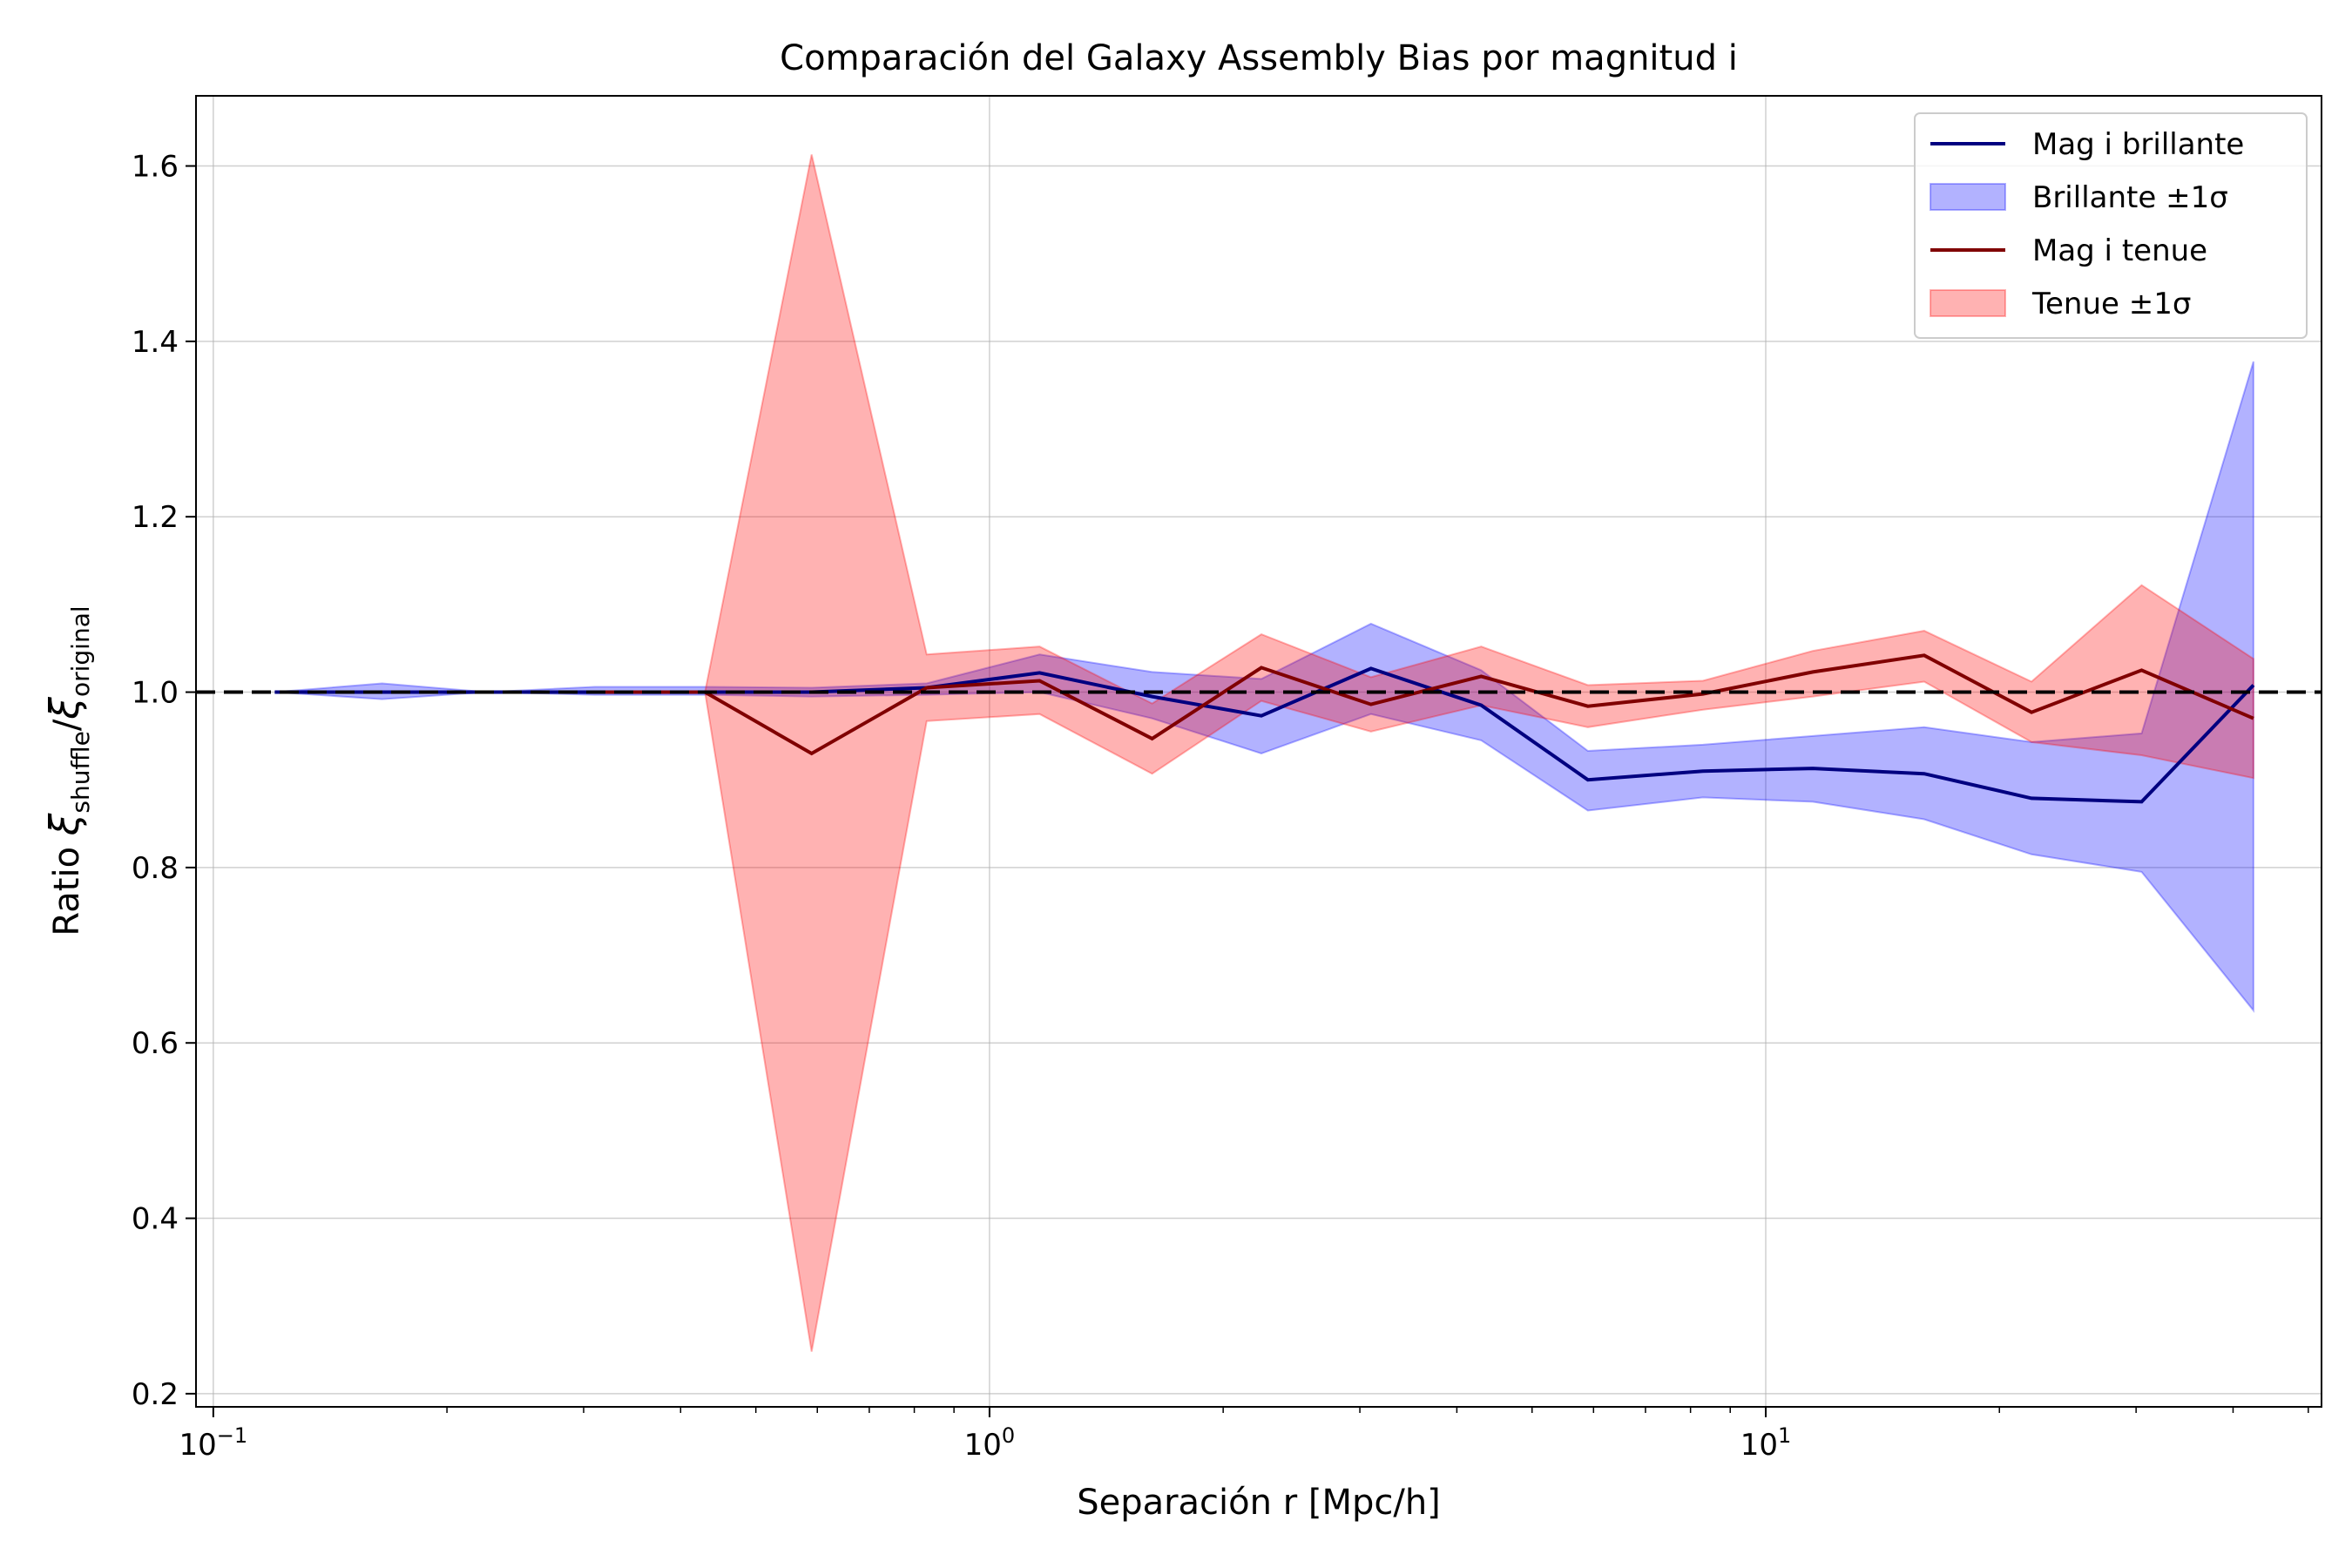  What do you see at coordinates (155, 167) in the screenshot?
I see `y-tick-label: 1.6` at bounding box center [155, 167].